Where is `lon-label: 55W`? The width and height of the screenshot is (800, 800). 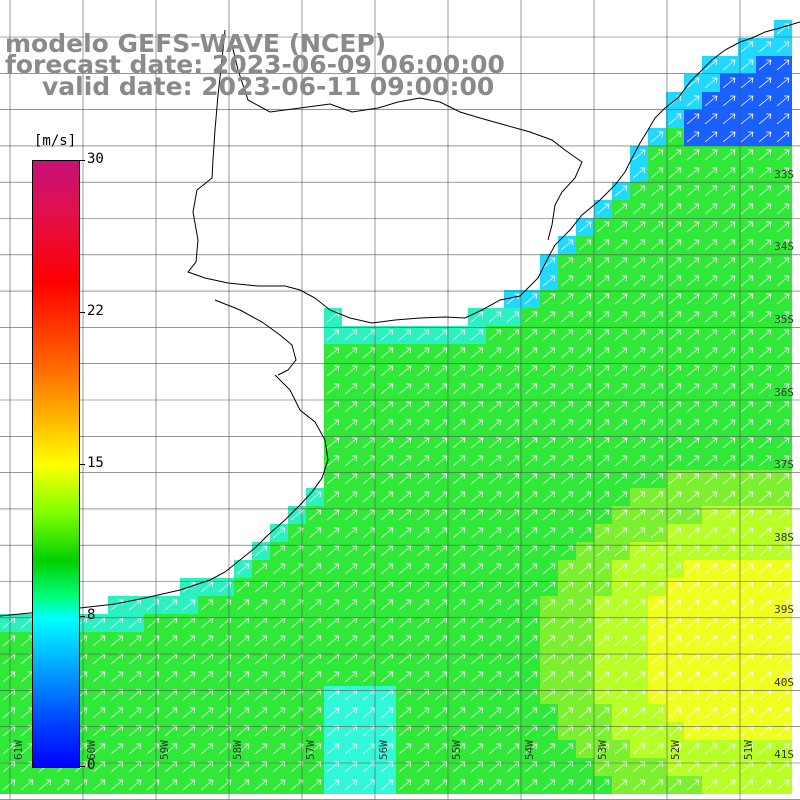 lon-label: 55W is located at coordinates (456, 750).